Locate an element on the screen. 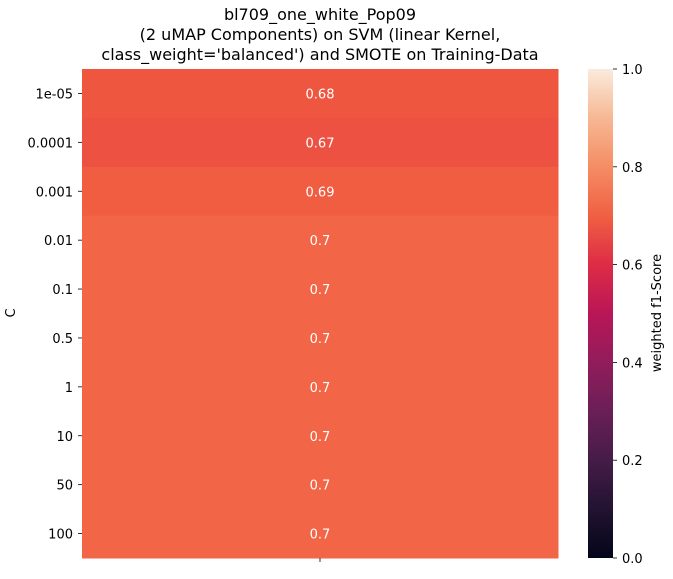  heatmap-cell-label: 0.67 is located at coordinates (320, 143).